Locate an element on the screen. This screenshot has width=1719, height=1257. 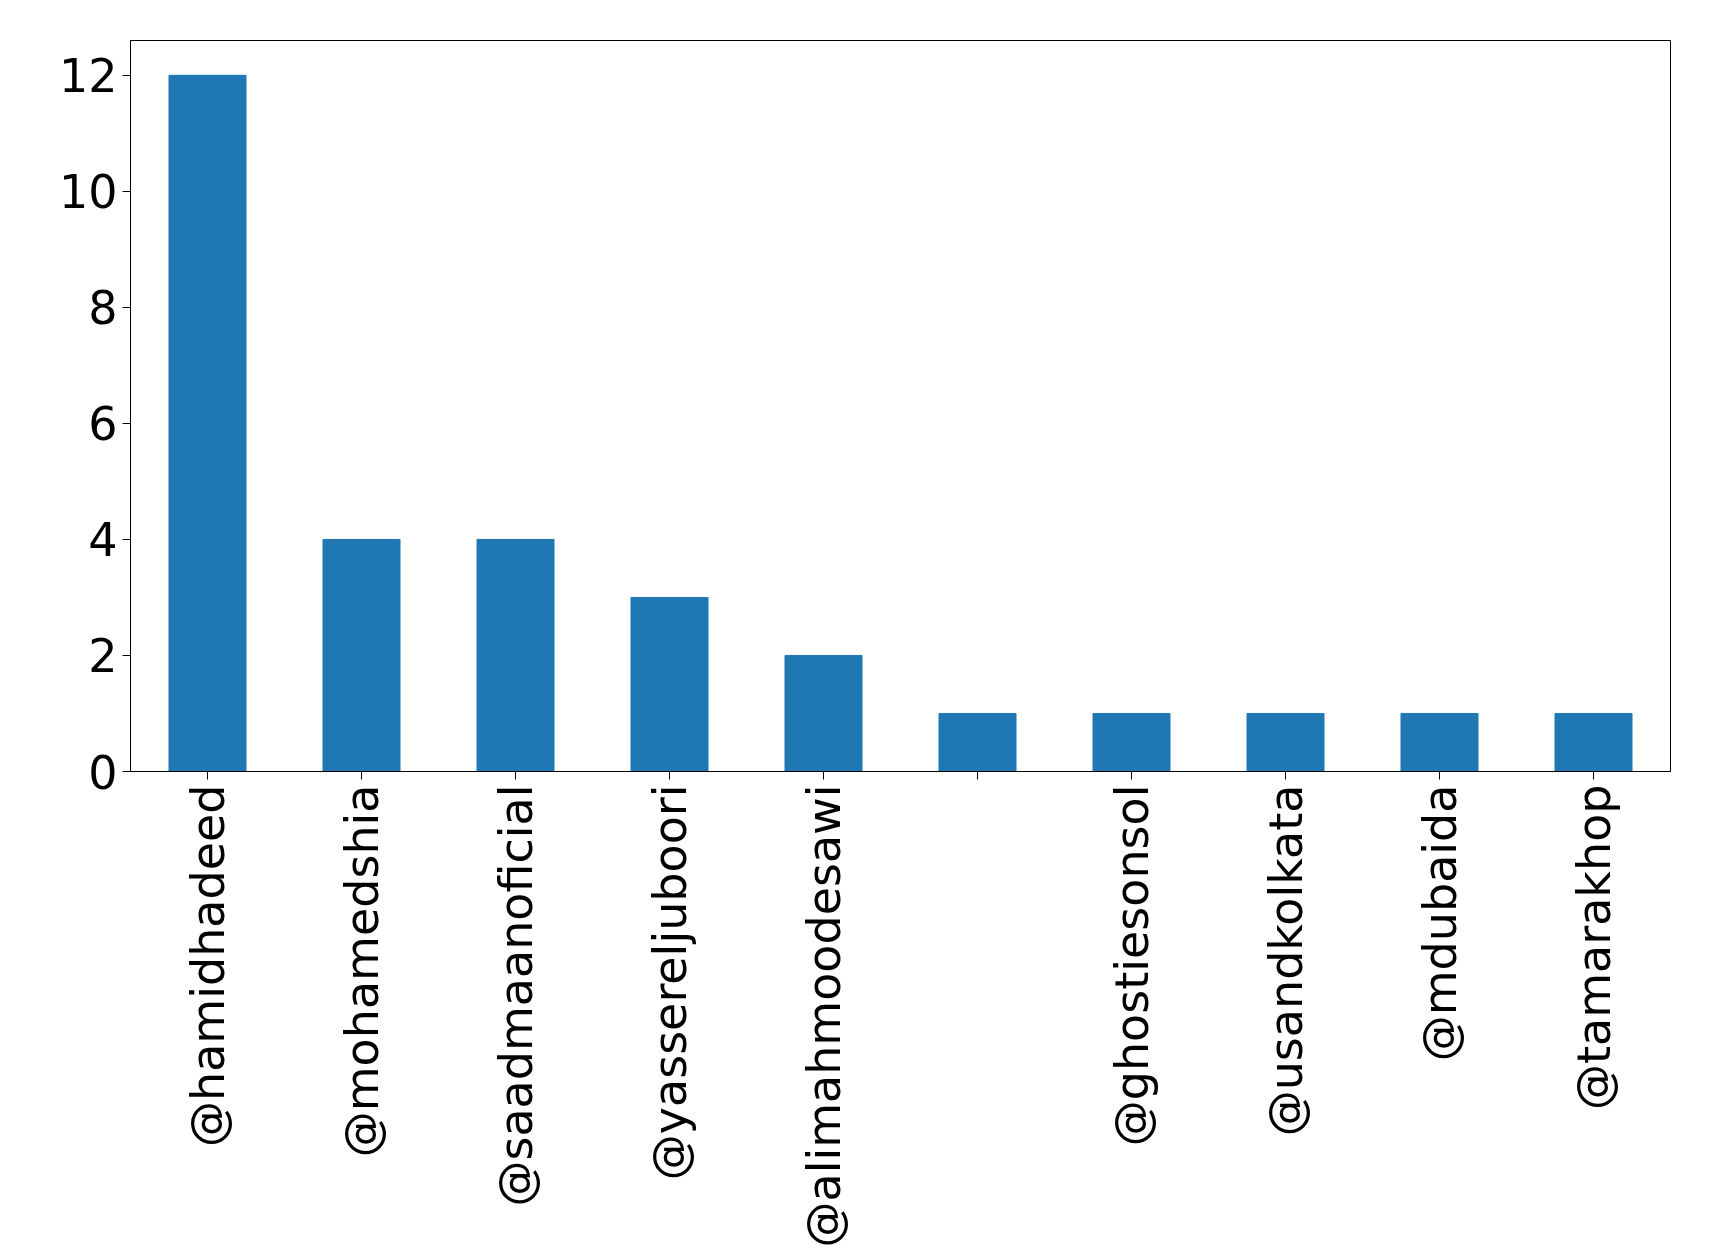
y-tick-label: 6 is located at coordinates (103, 424).